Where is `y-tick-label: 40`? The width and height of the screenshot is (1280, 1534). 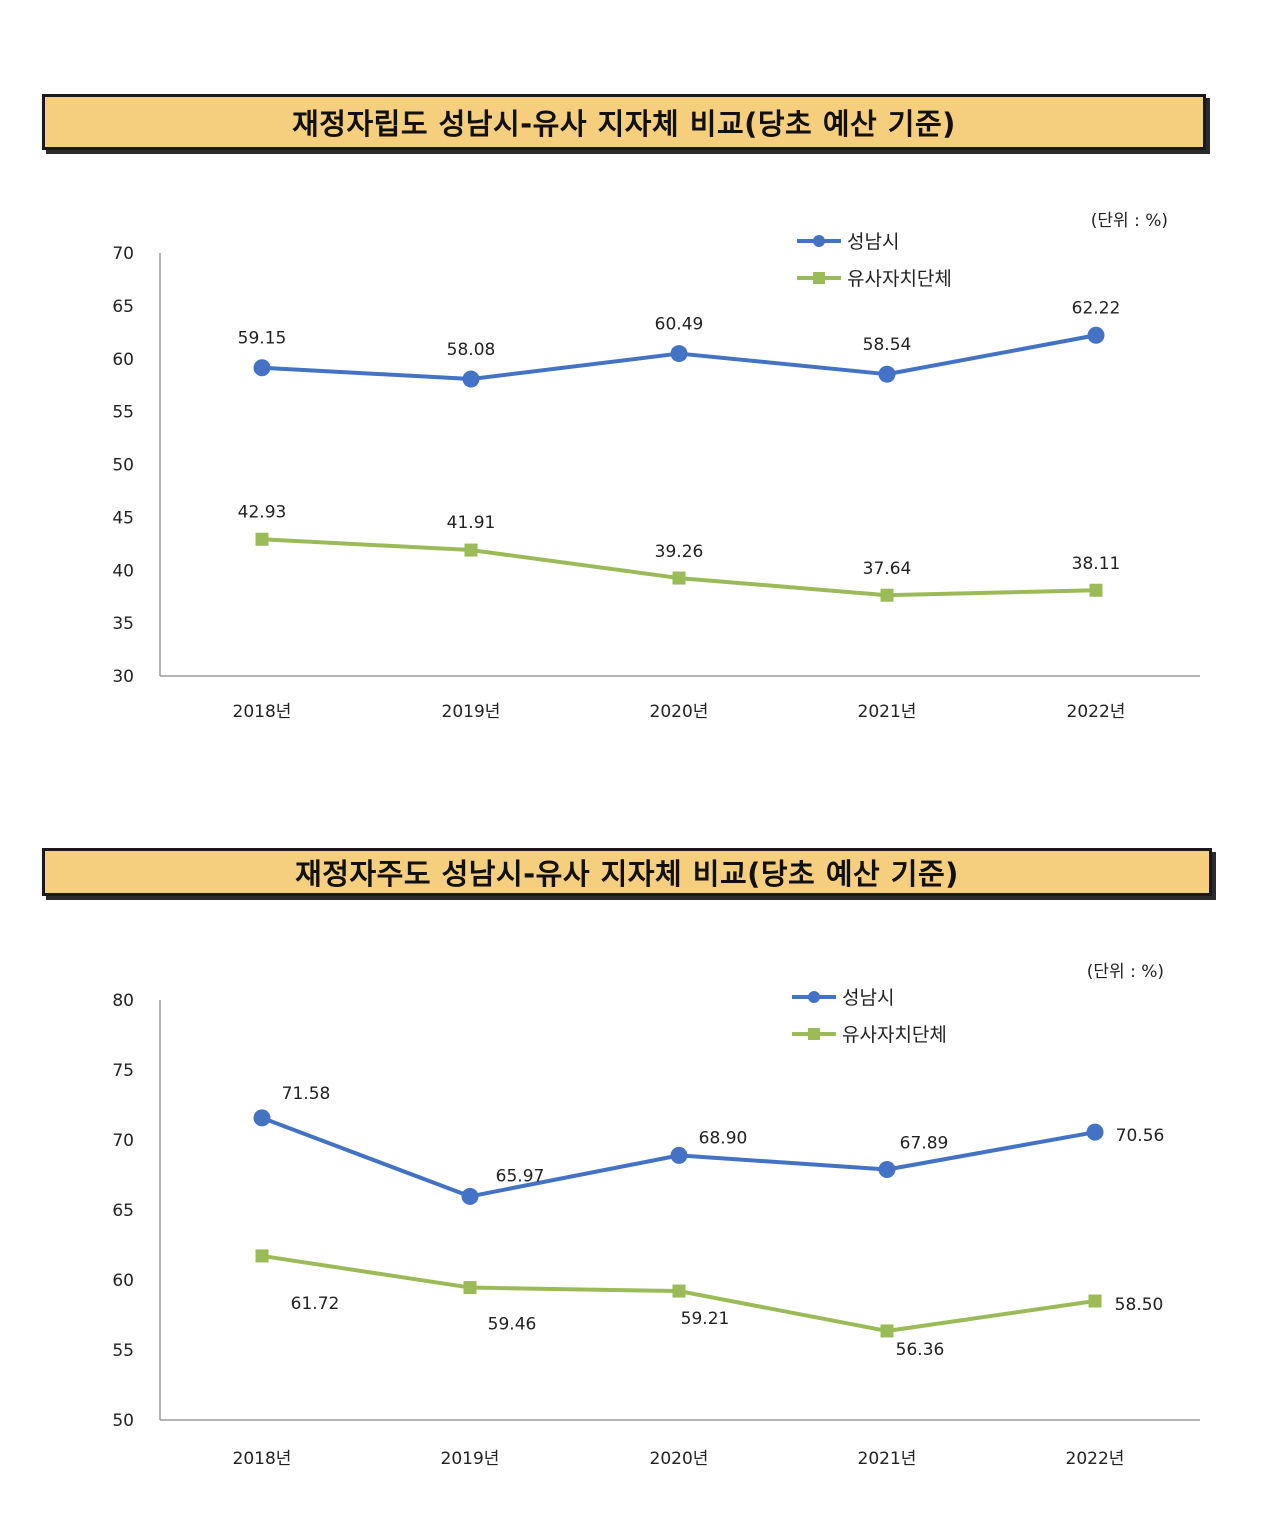 y-tick-label: 40 is located at coordinates (123, 571).